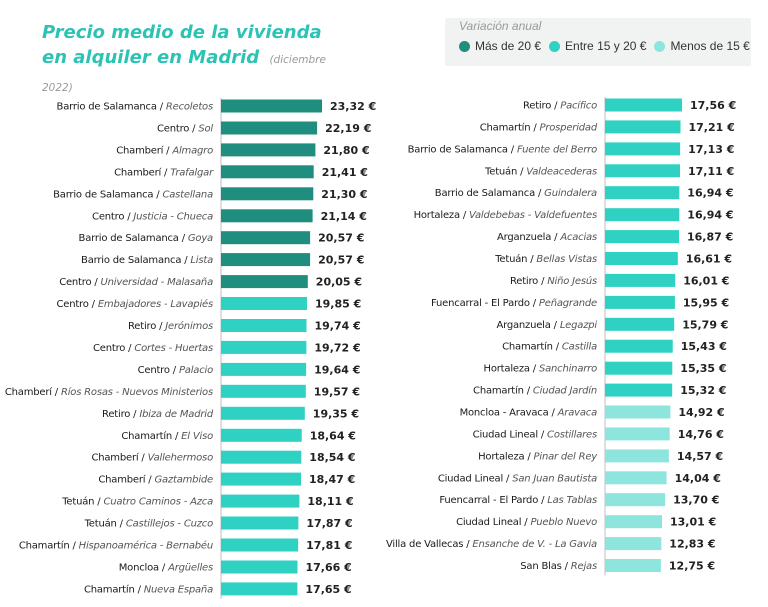 This screenshot has width=768, height=607. I want to click on chart-1-value-label-20: 12,83 €, so click(692, 544).